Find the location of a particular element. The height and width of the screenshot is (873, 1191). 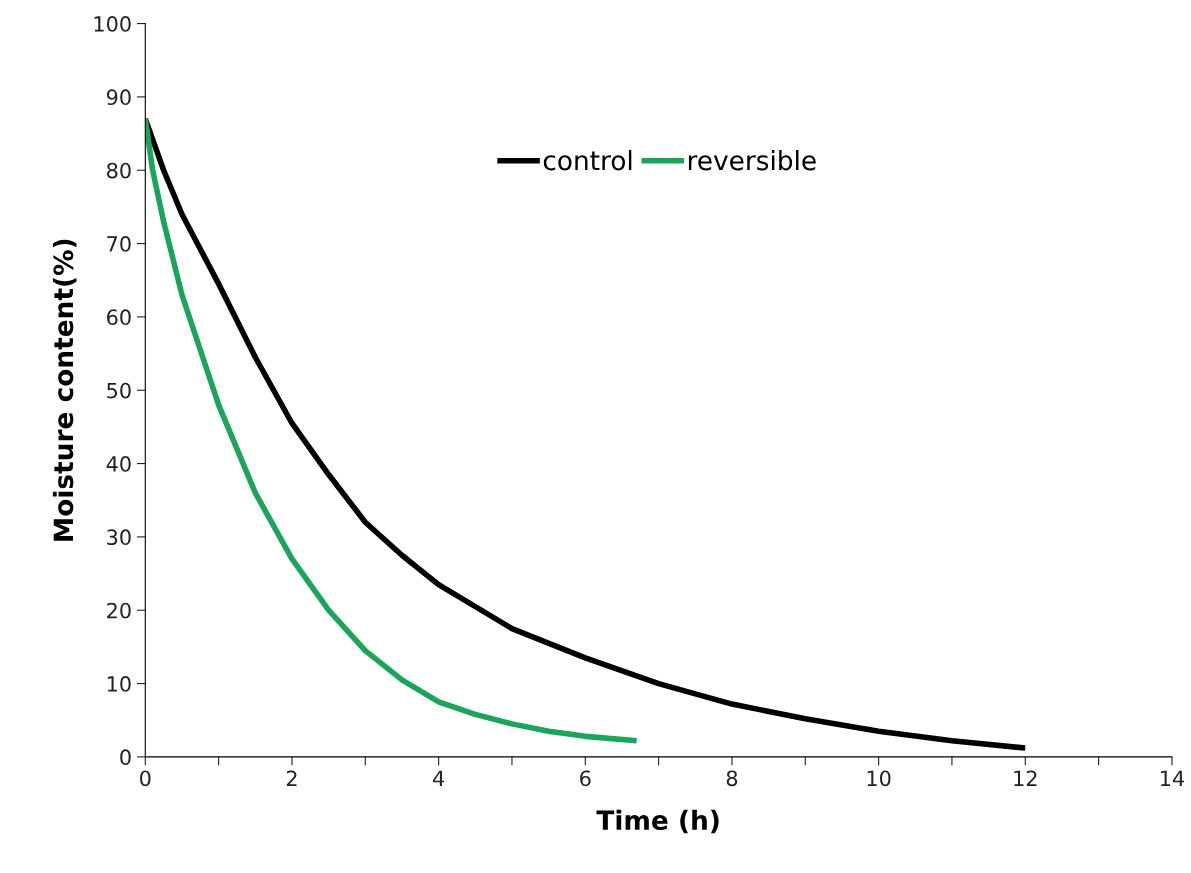

y-tick-label: 40 is located at coordinates (118, 464).